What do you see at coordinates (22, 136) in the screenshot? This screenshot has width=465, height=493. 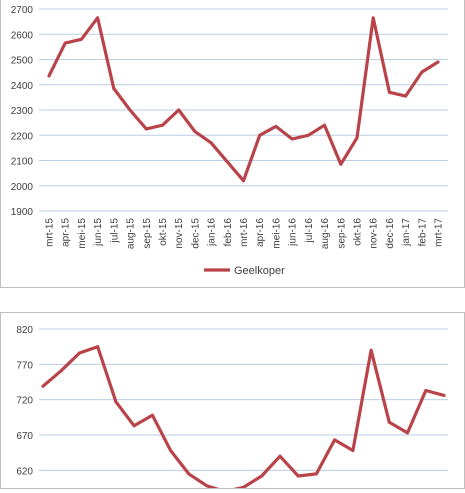 I see `y-tick-label: 2200` at bounding box center [22, 136].